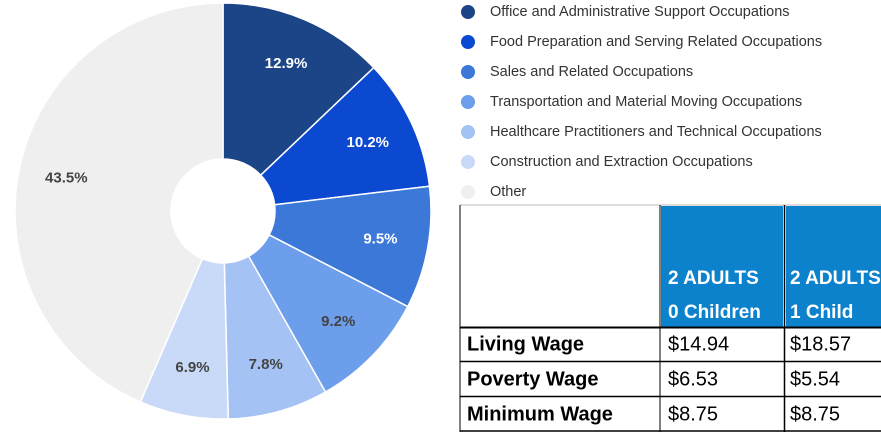 This screenshot has height=432, width=881. I want to click on cell: $14.94, so click(698, 344).